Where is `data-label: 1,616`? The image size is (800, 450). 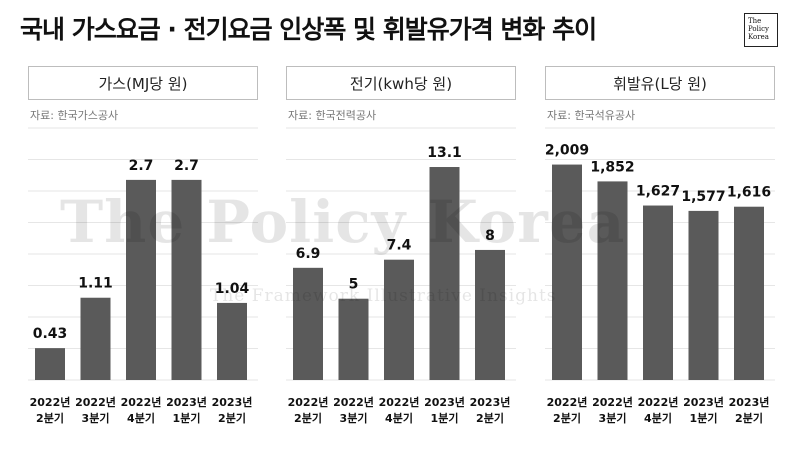 data-label: 1,616 is located at coordinates (749, 193).